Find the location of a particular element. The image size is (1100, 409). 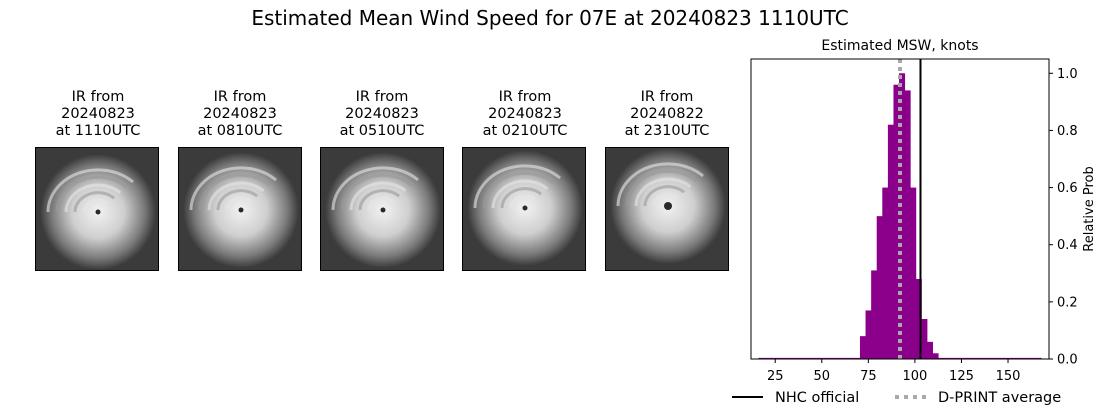

y-tick-label: 1.0 is located at coordinates (1067, 74).